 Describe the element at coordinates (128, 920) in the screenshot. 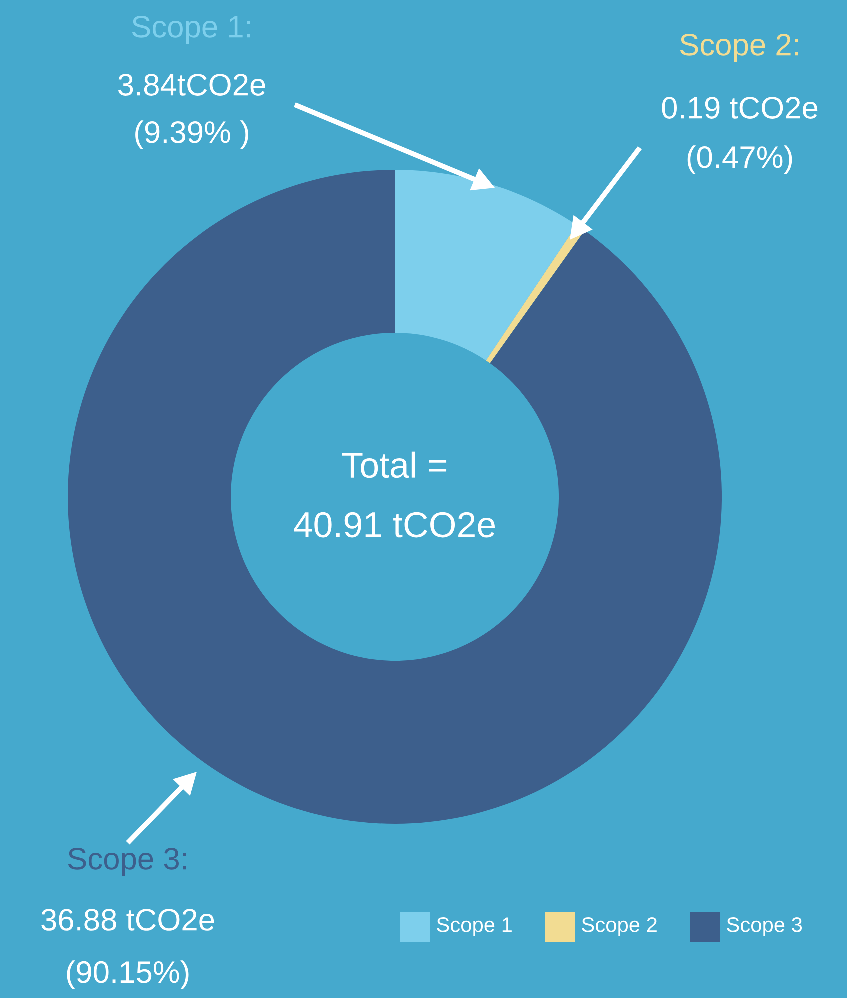

I see `text: 36.88 tCO2e` at that location.